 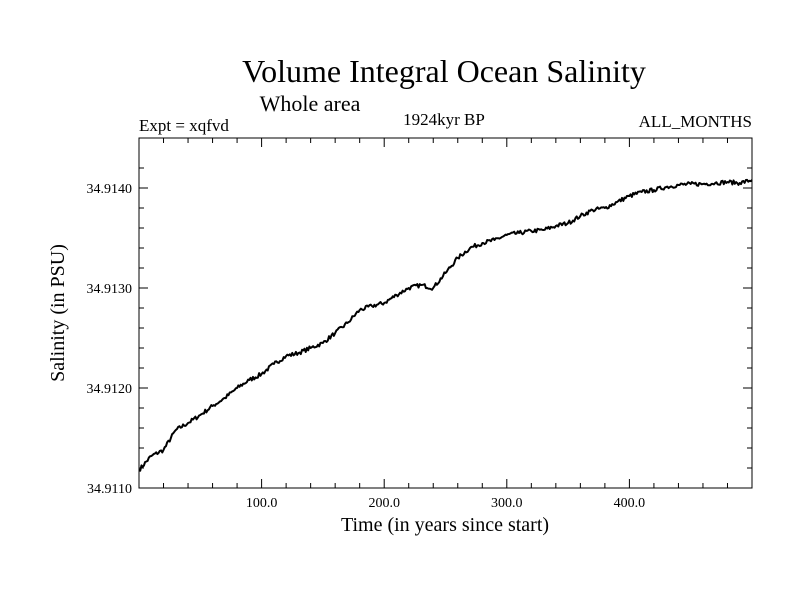 I want to click on x-axis-label: Time (in years since start), so click(x=445, y=525).